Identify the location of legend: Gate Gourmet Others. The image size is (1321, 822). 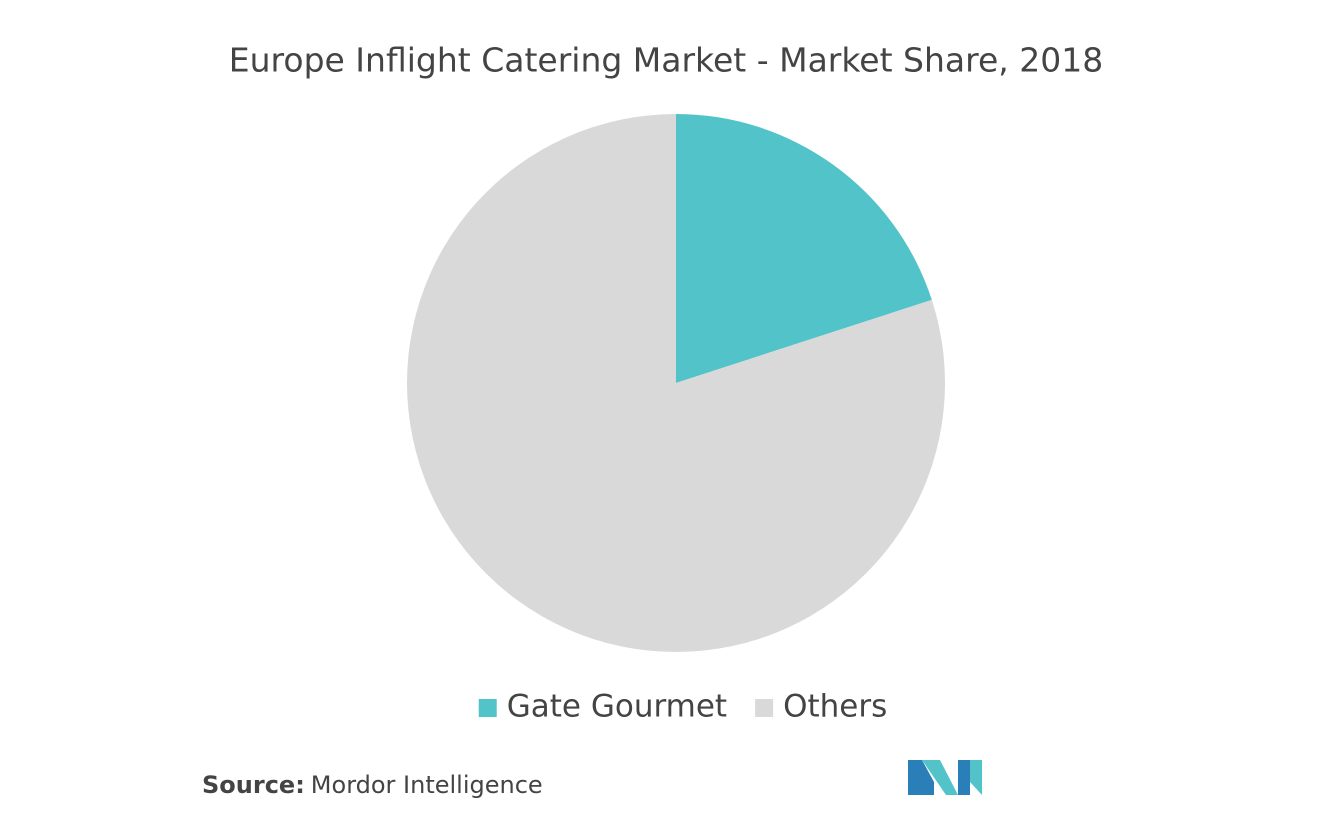
(682, 707).